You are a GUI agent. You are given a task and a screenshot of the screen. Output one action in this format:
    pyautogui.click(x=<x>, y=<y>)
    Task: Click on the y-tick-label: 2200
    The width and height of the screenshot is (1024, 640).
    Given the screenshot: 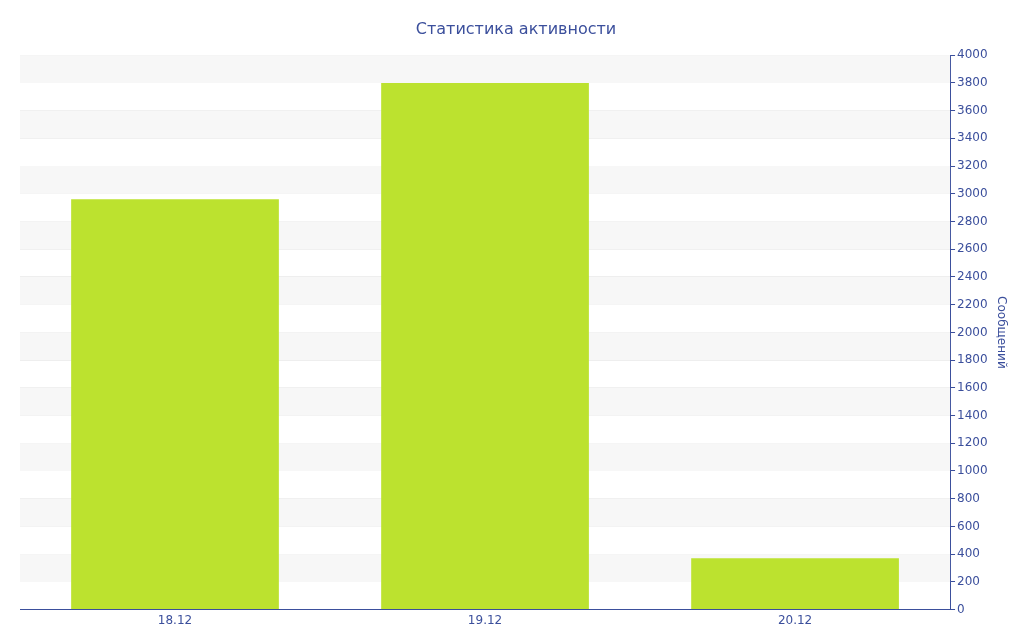 What is the action you would take?
    pyautogui.click(x=972, y=303)
    